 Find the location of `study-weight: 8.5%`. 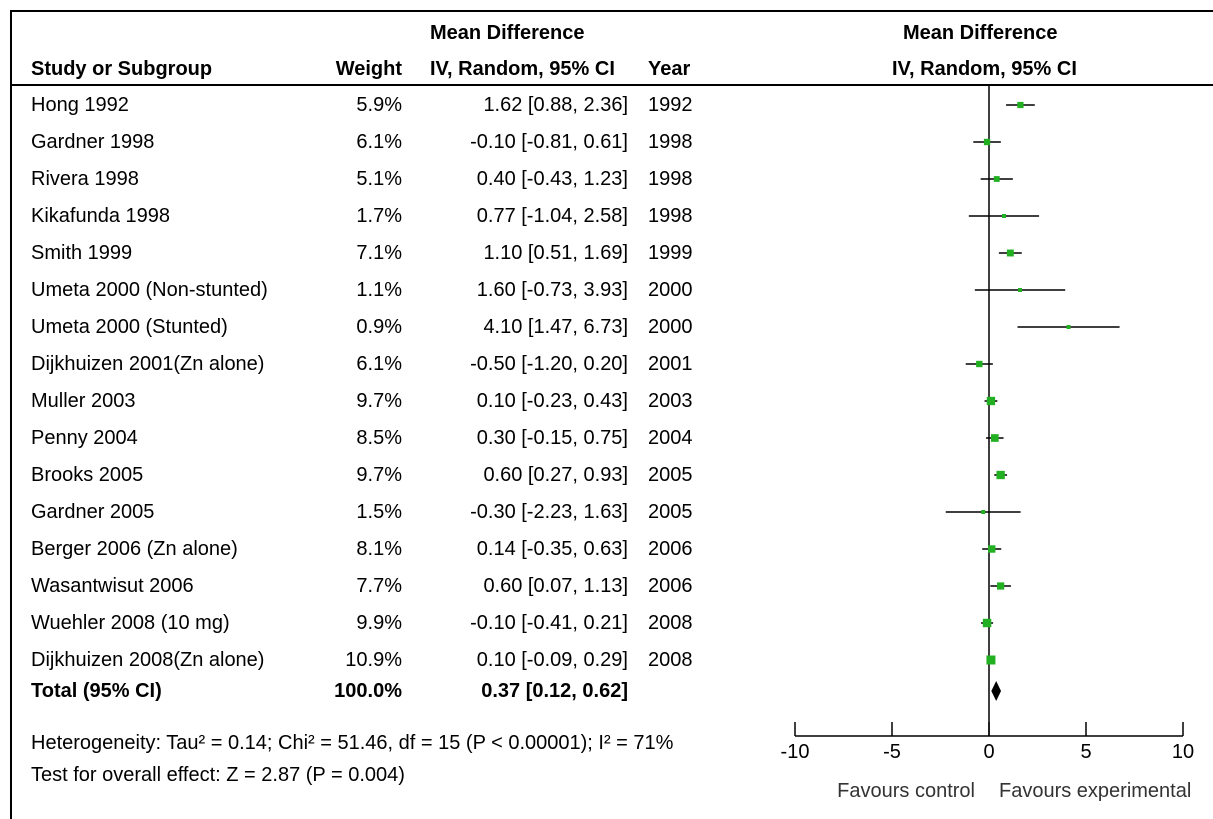

study-weight: 8.5% is located at coordinates (379, 438).